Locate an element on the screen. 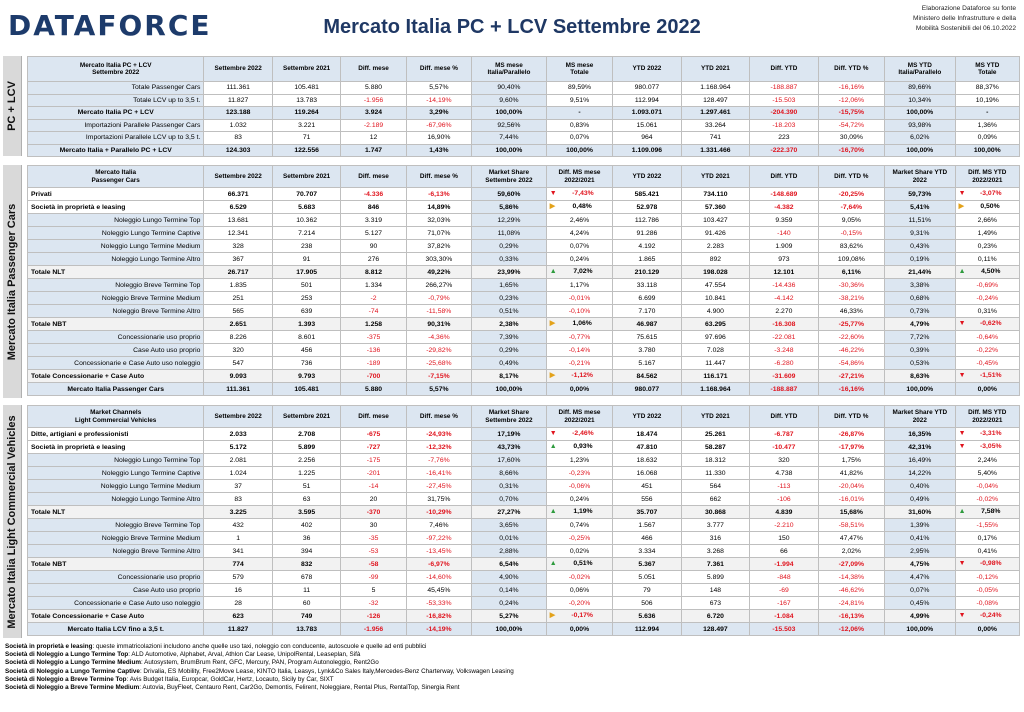 This screenshot has width=1024, height=712. column-header: Settembre 2021 is located at coordinates (306, 176).